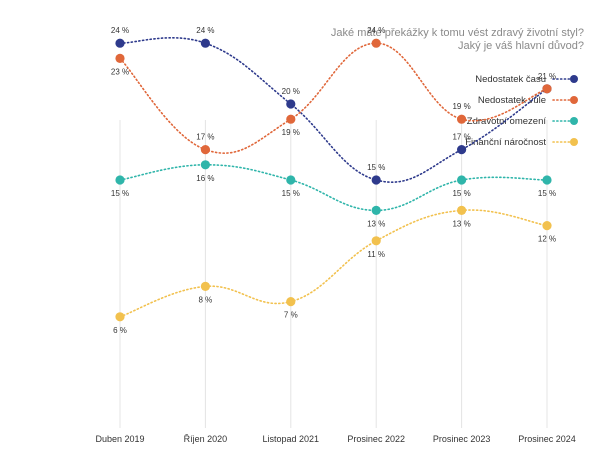  Describe the element at coordinates (547, 76) in the screenshot. I see `data-label: 21 %` at that location.